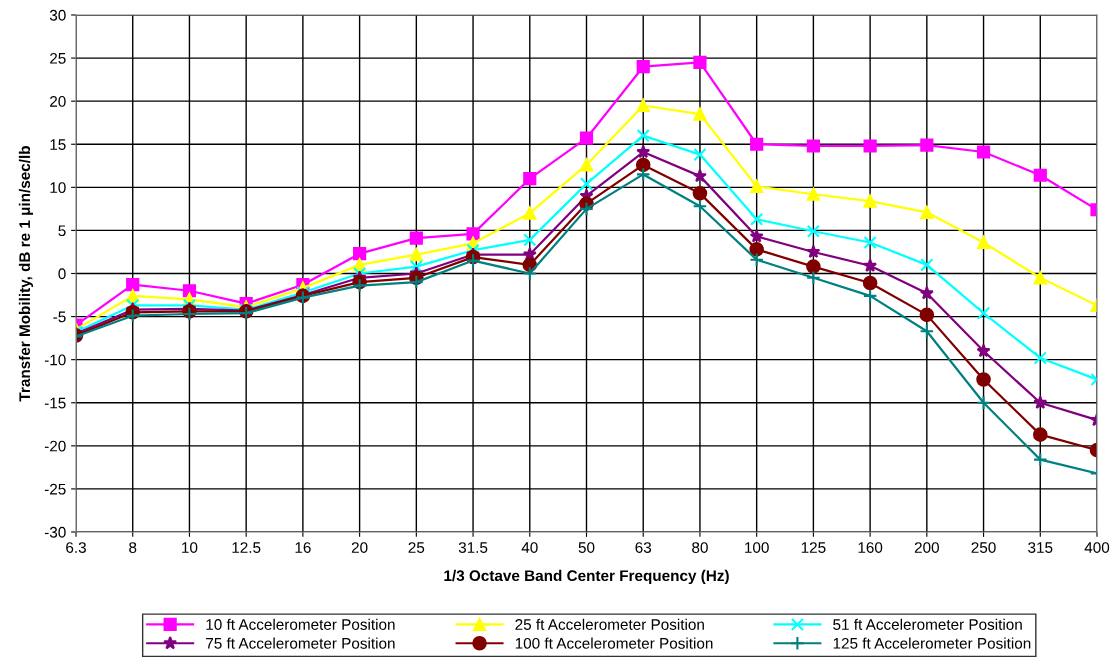 This screenshot has width=1116, height=664. I want to click on y-tick-label: 30, so click(57, 15).